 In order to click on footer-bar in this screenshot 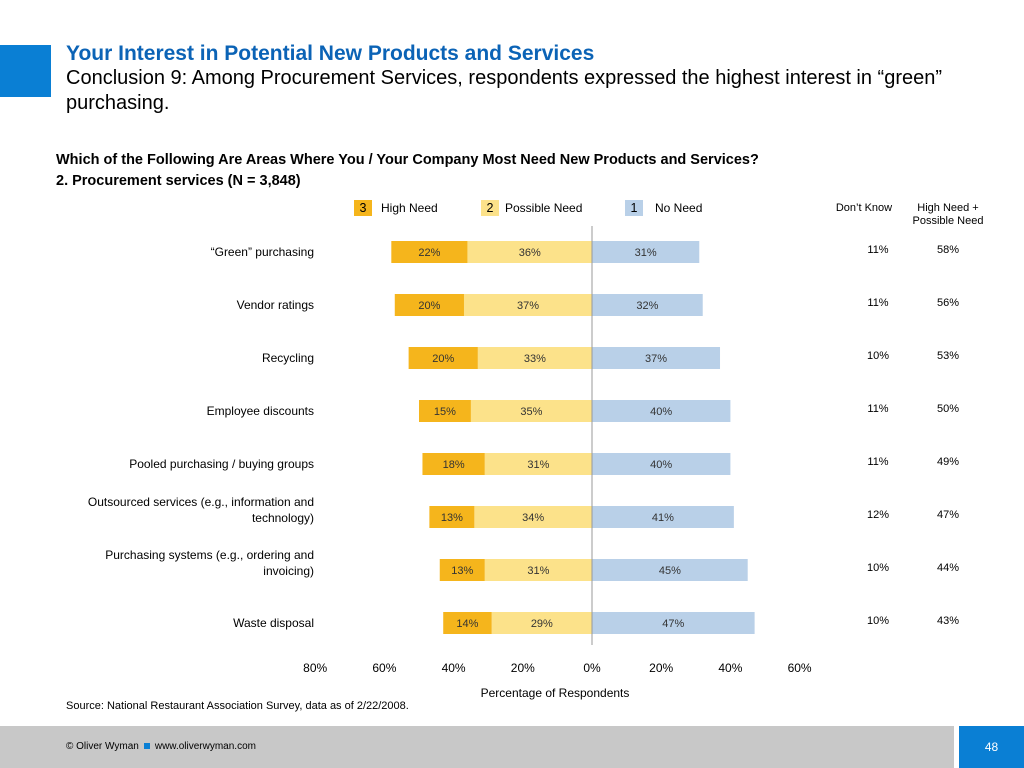, I will do `click(477, 747)`.